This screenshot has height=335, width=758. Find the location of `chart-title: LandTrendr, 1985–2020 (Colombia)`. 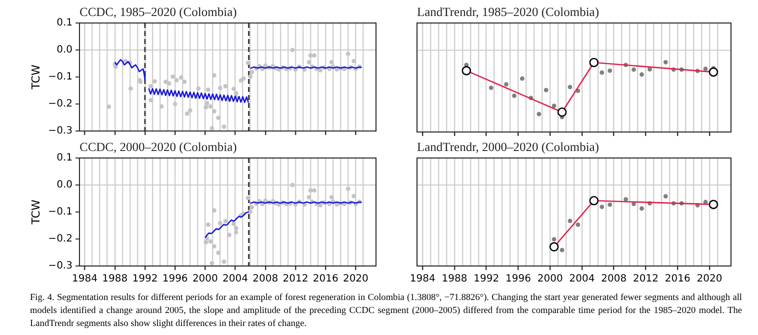

chart-title: LandTrendr, 1985–2020 (Colombia) is located at coordinates (508, 12).